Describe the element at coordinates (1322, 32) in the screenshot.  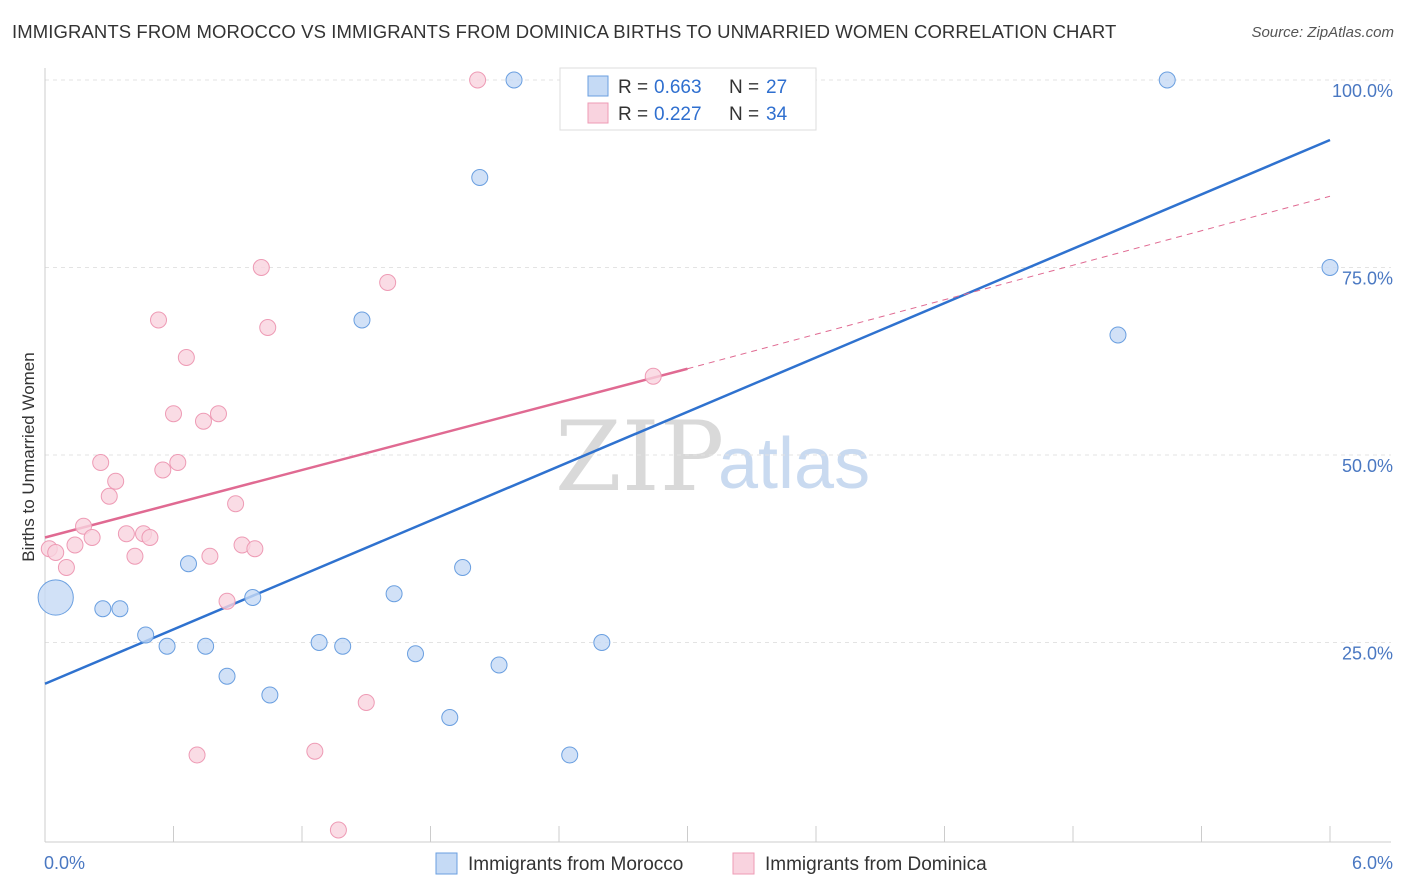
I see `chart-source: Source: ZipAtlas.com` at that location.